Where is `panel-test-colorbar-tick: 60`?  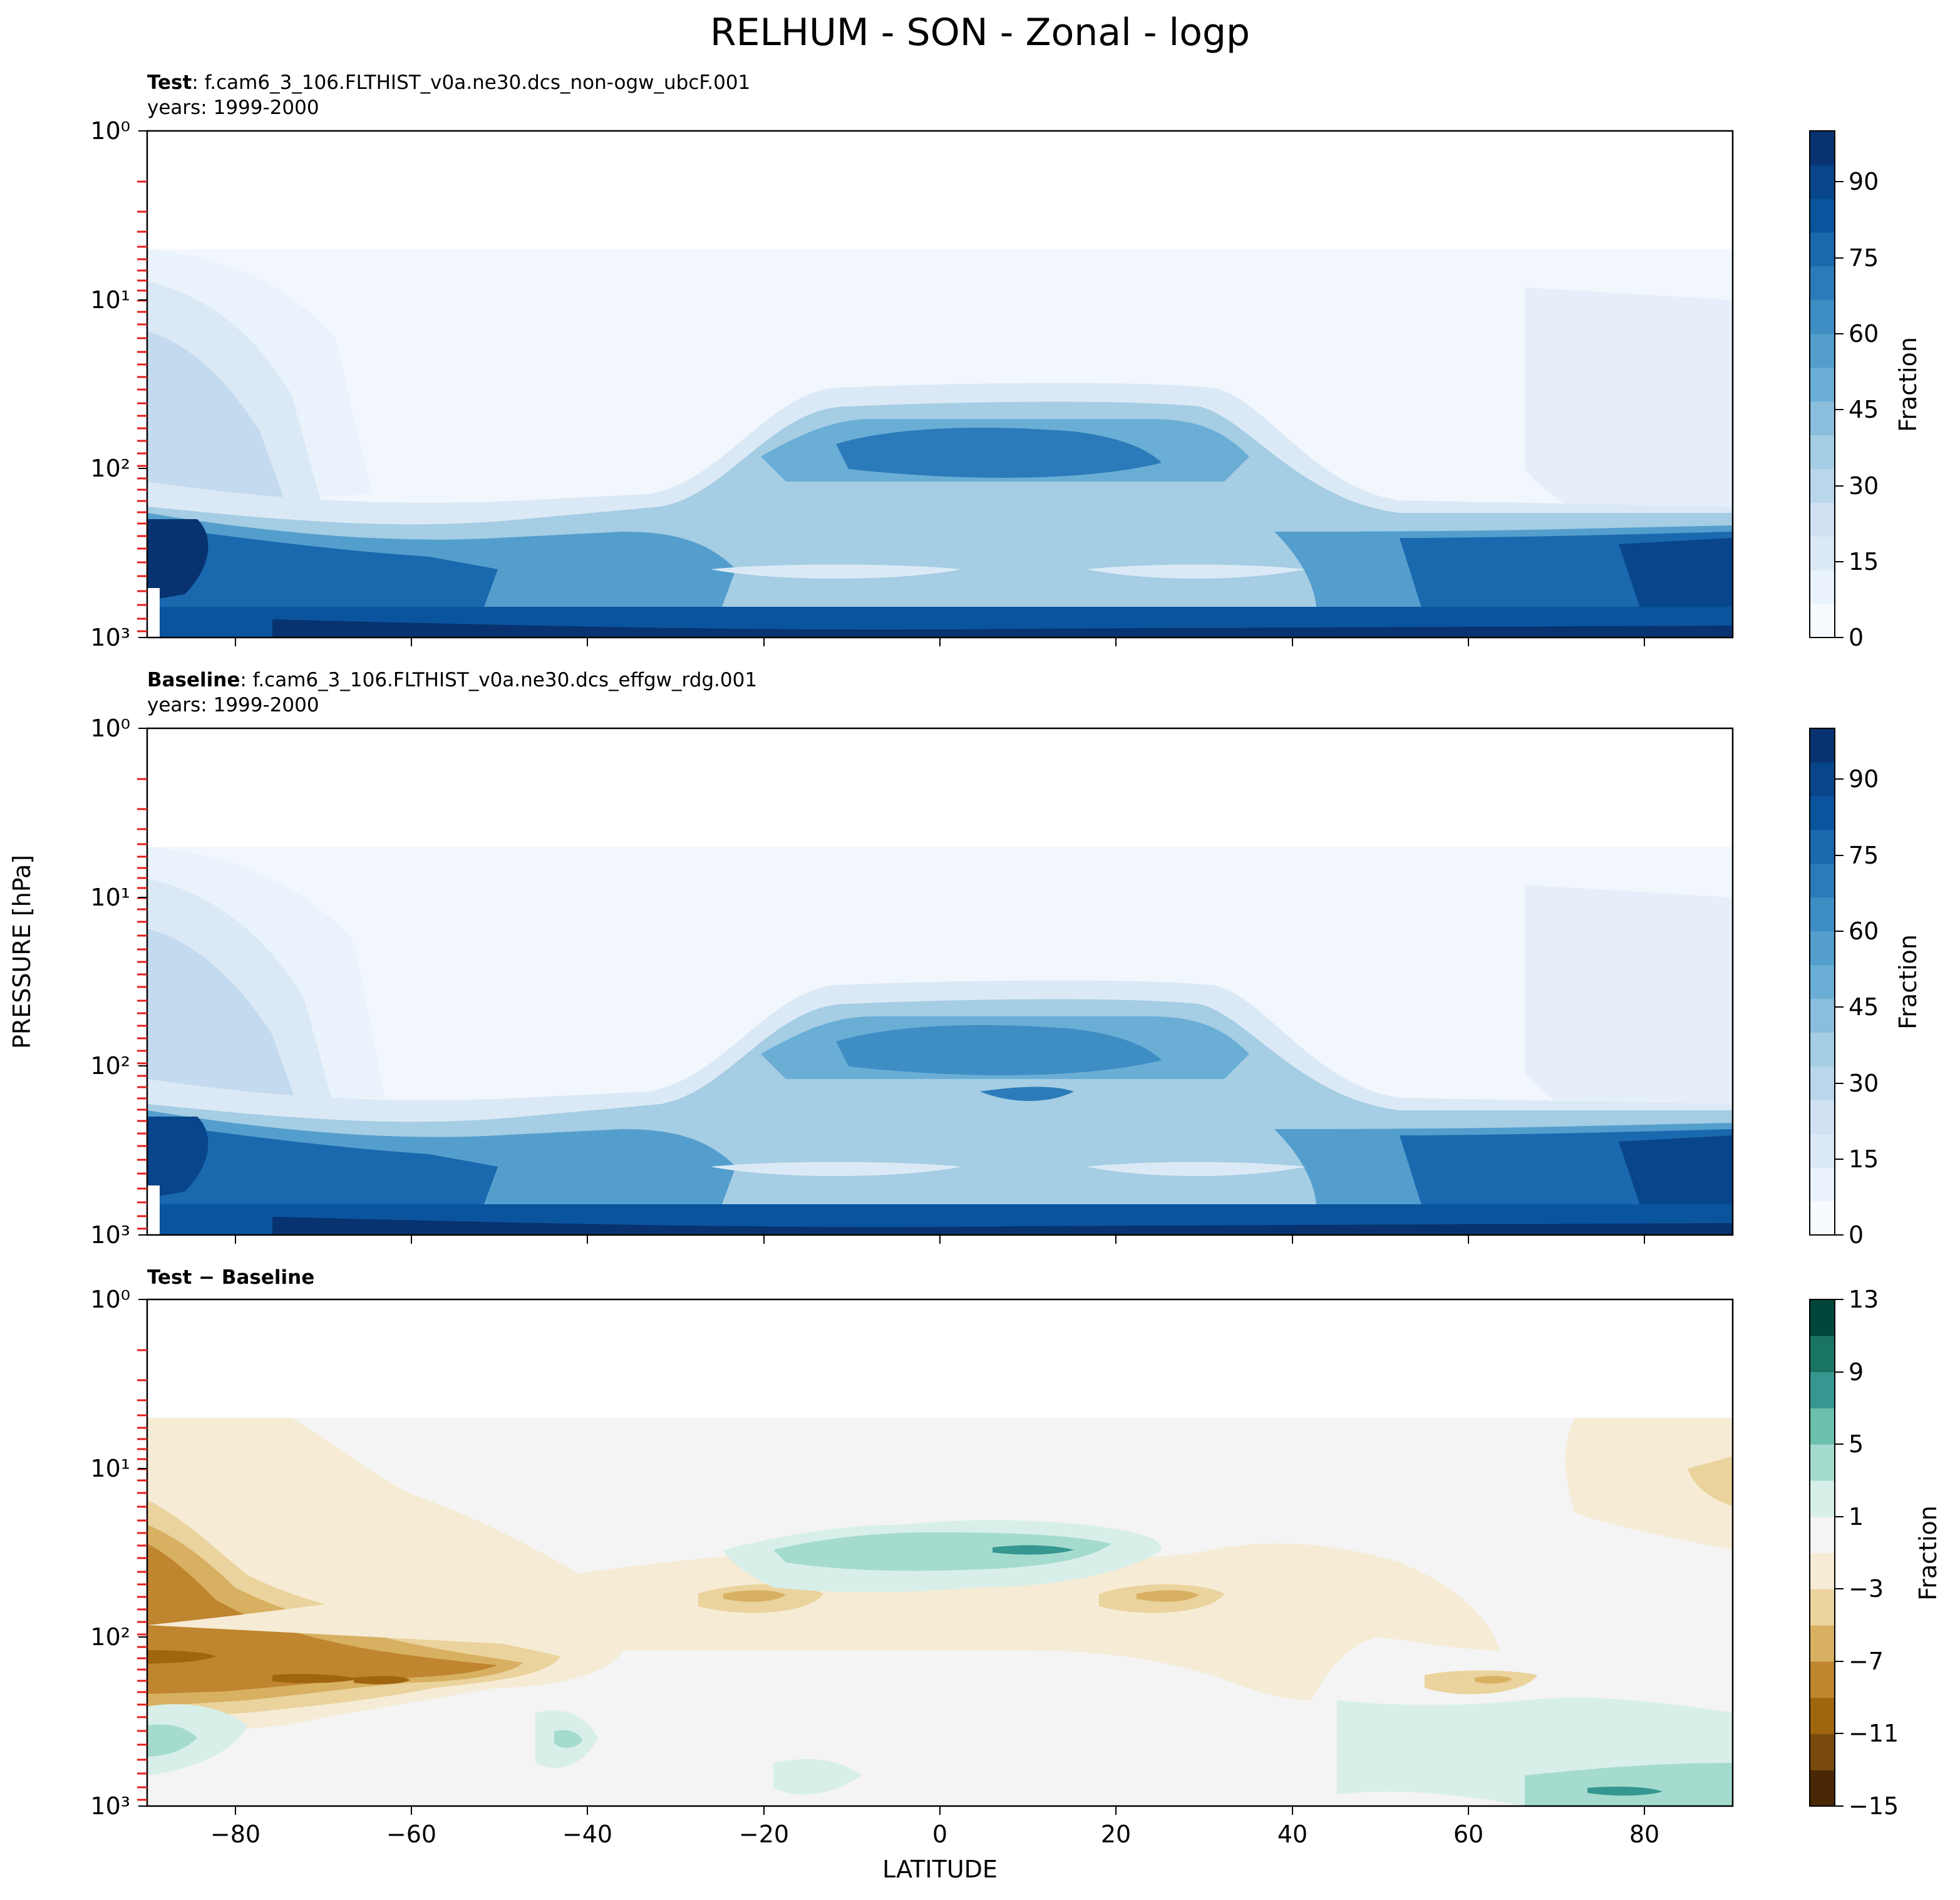
panel-test-colorbar-tick: 60 is located at coordinates (1864, 334).